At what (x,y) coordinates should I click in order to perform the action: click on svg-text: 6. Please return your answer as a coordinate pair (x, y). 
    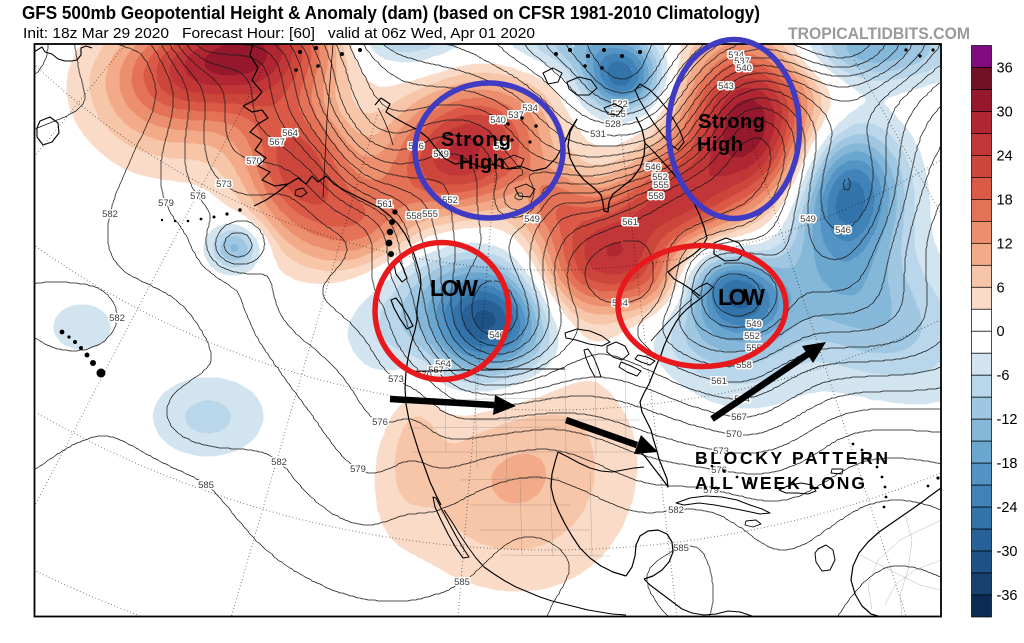
    Looking at the image, I should click on (1001, 288).